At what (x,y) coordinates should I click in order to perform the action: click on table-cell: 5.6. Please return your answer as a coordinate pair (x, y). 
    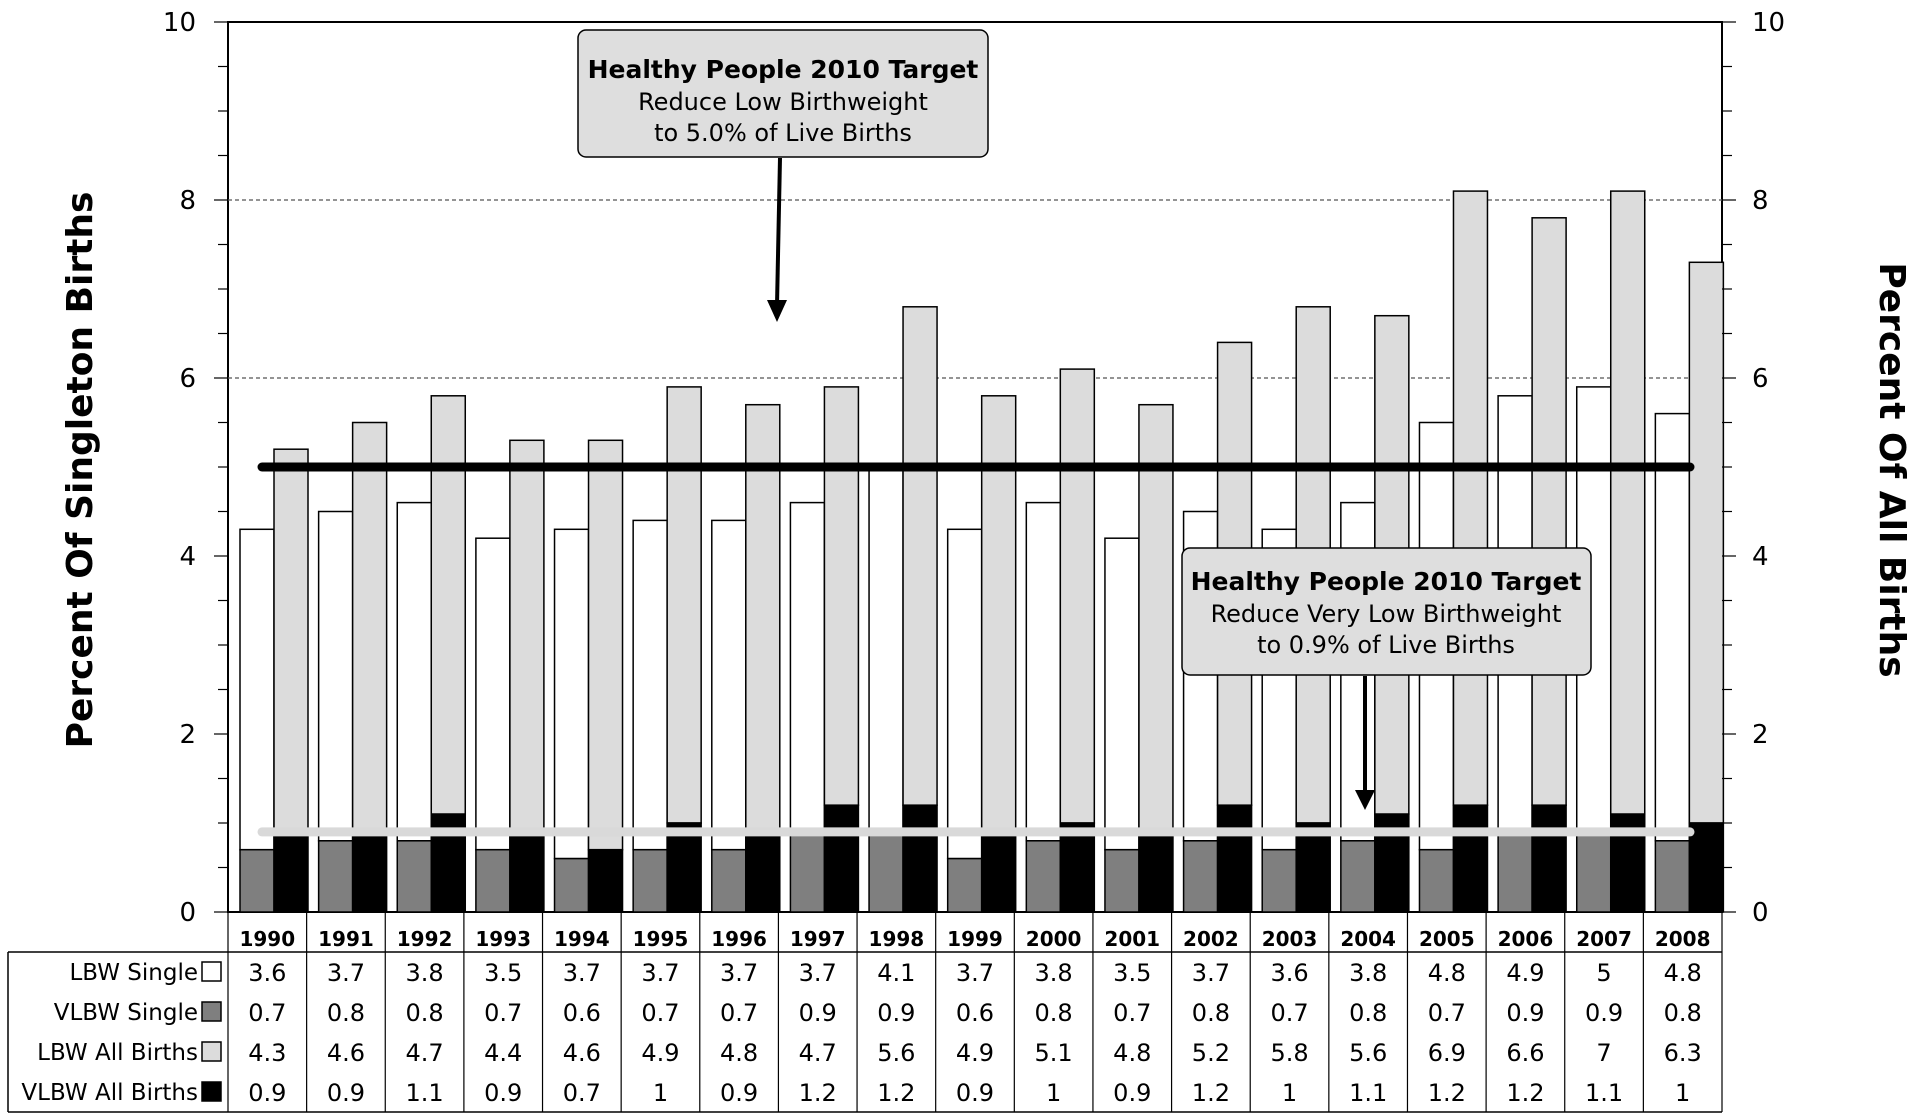
    Looking at the image, I should click on (896, 1053).